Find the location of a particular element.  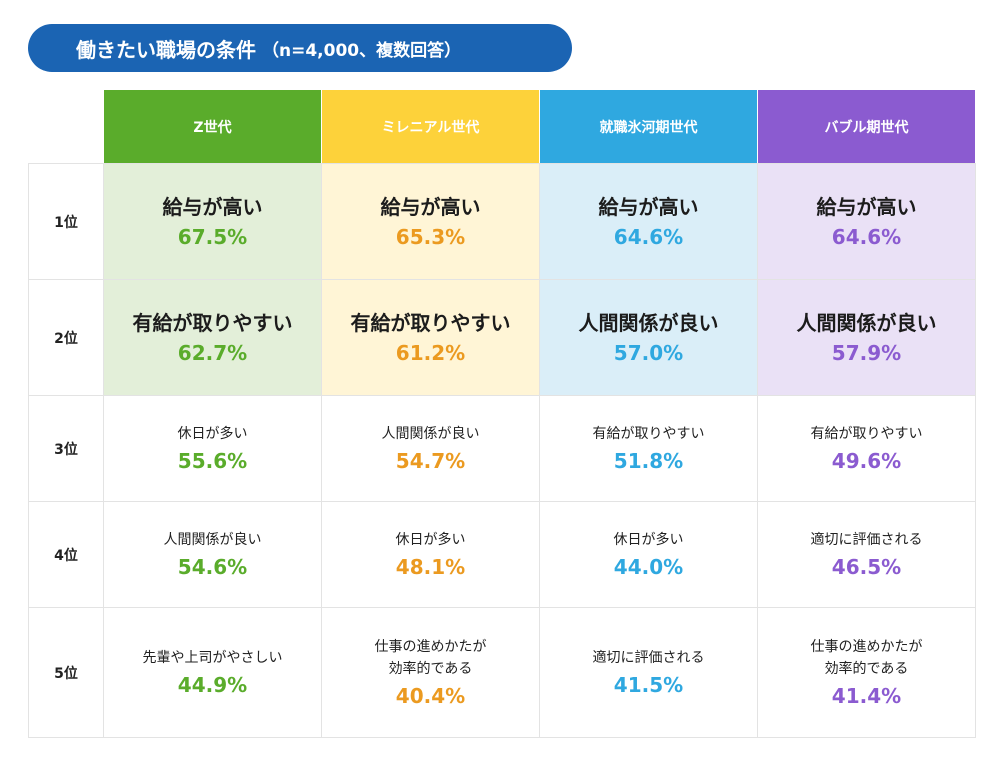

table-cell: 有給が取りやすい 51.8% is located at coordinates (649, 448).